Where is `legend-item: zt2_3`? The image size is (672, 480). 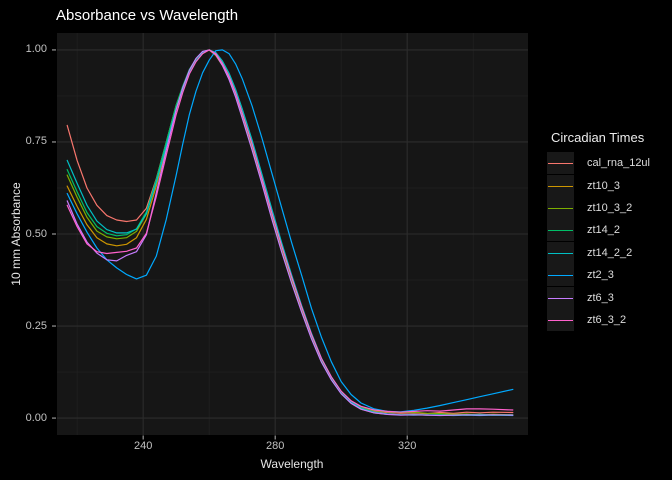 legend-item: zt2_3 is located at coordinates (598, 275).